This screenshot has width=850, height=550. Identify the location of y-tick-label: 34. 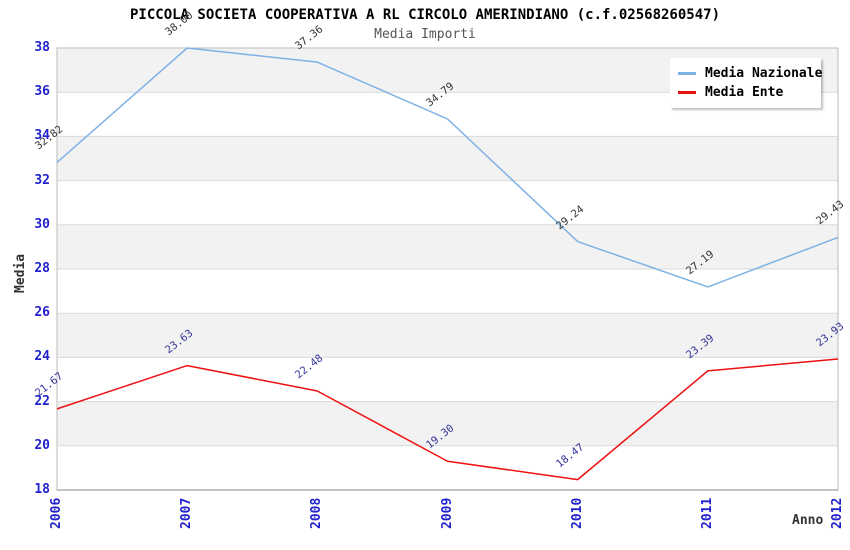
(42, 136).